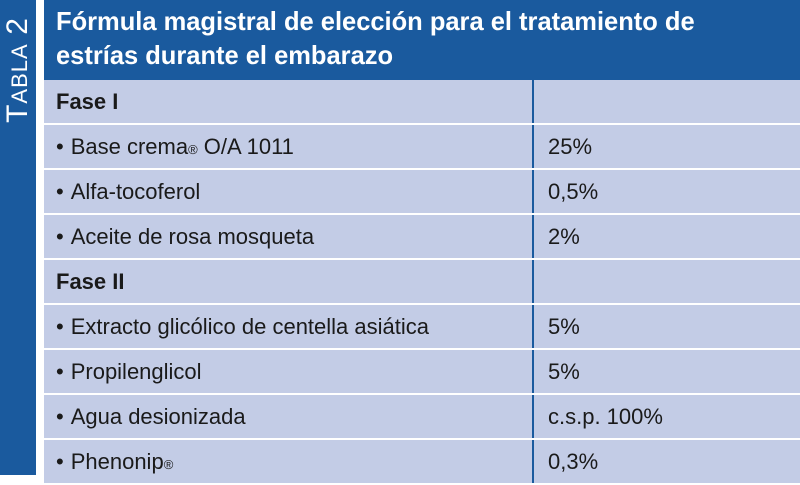 Image resolution: width=800 pixels, height=485 pixels. What do you see at coordinates (666, 417) in the screenshot?
I see `amount-cell: c.s.p. 100%` at bounding box center [666, 417].